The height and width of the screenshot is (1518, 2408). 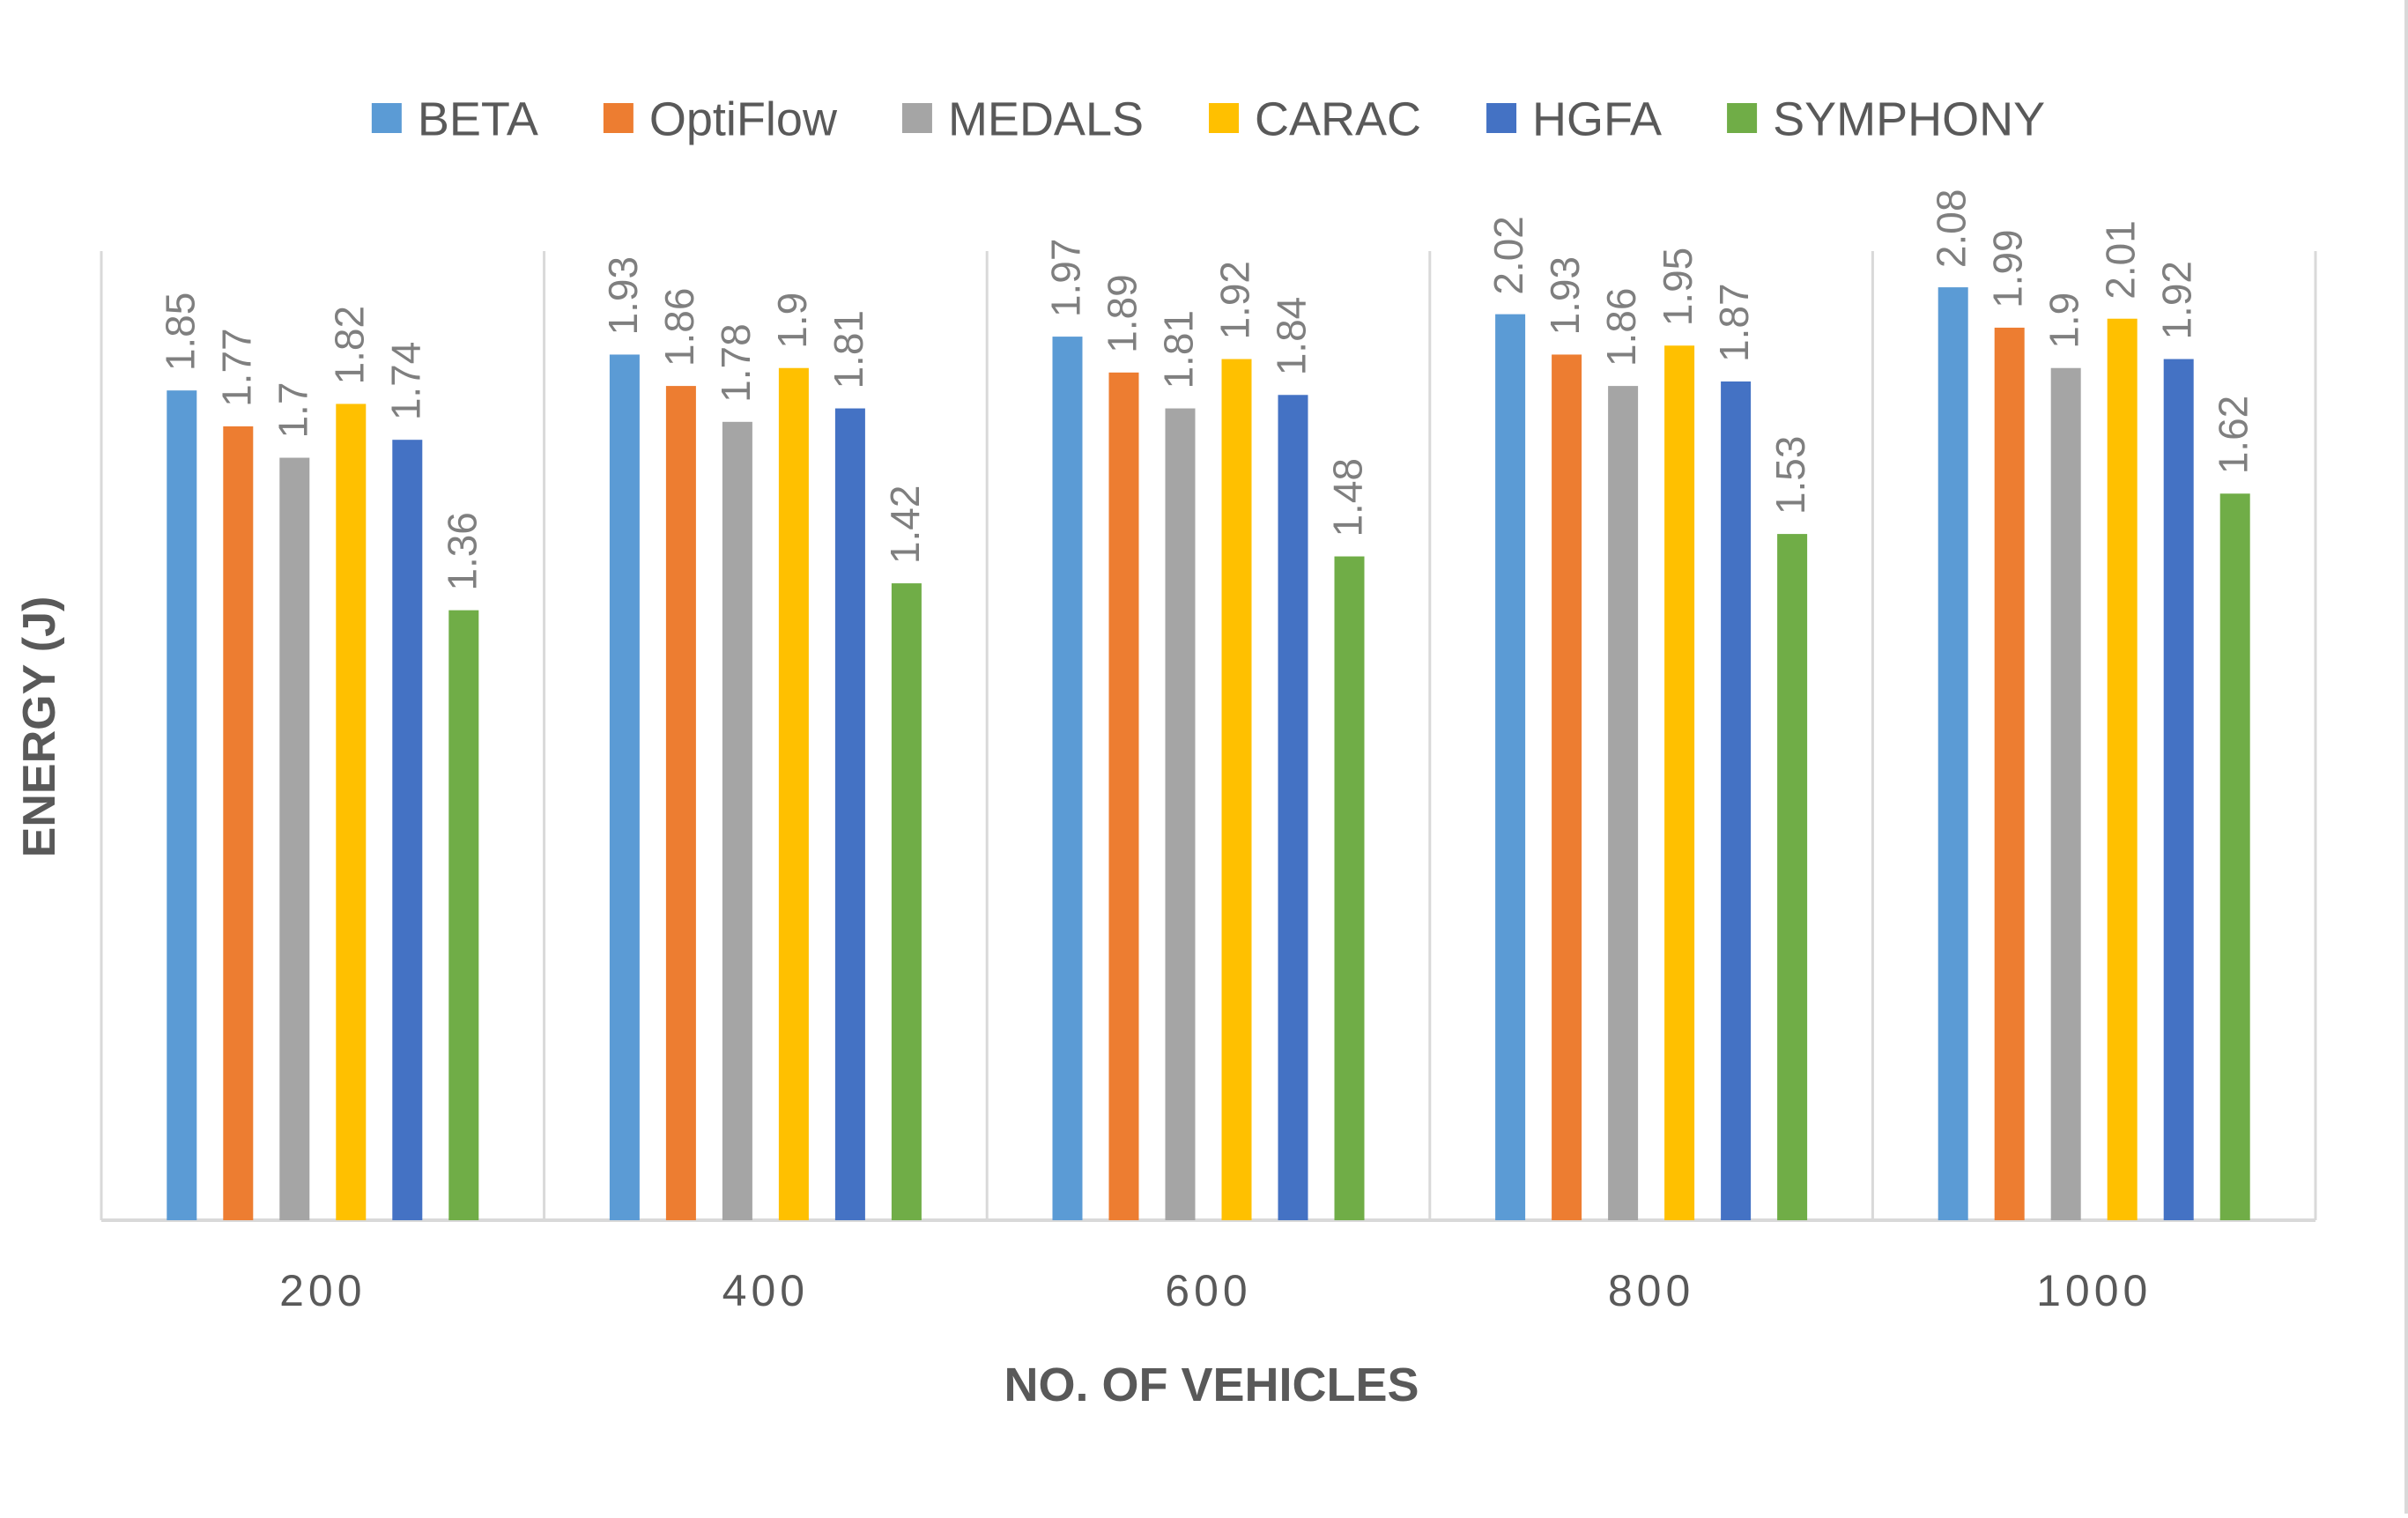 What do you see at coordinates (1179, 349) in the screenshot?
I see `data-label-medals-600: 1.81` at bounding box center [1179, 349].